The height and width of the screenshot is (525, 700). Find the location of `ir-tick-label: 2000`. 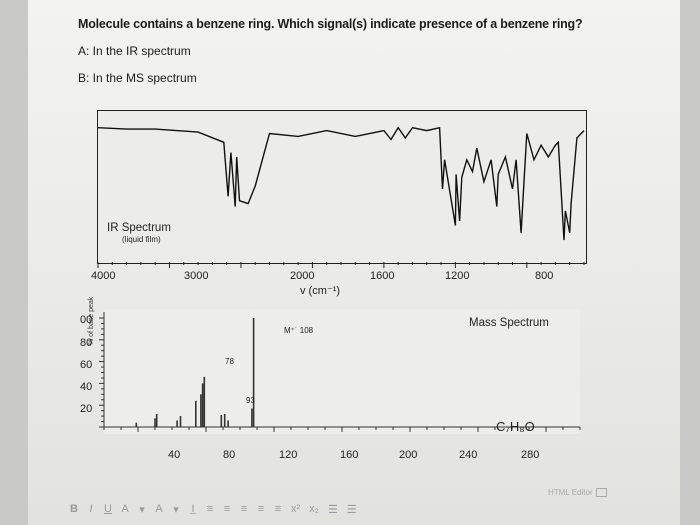

ir-tick-label: 2000 is located at coordinates (302, 276).